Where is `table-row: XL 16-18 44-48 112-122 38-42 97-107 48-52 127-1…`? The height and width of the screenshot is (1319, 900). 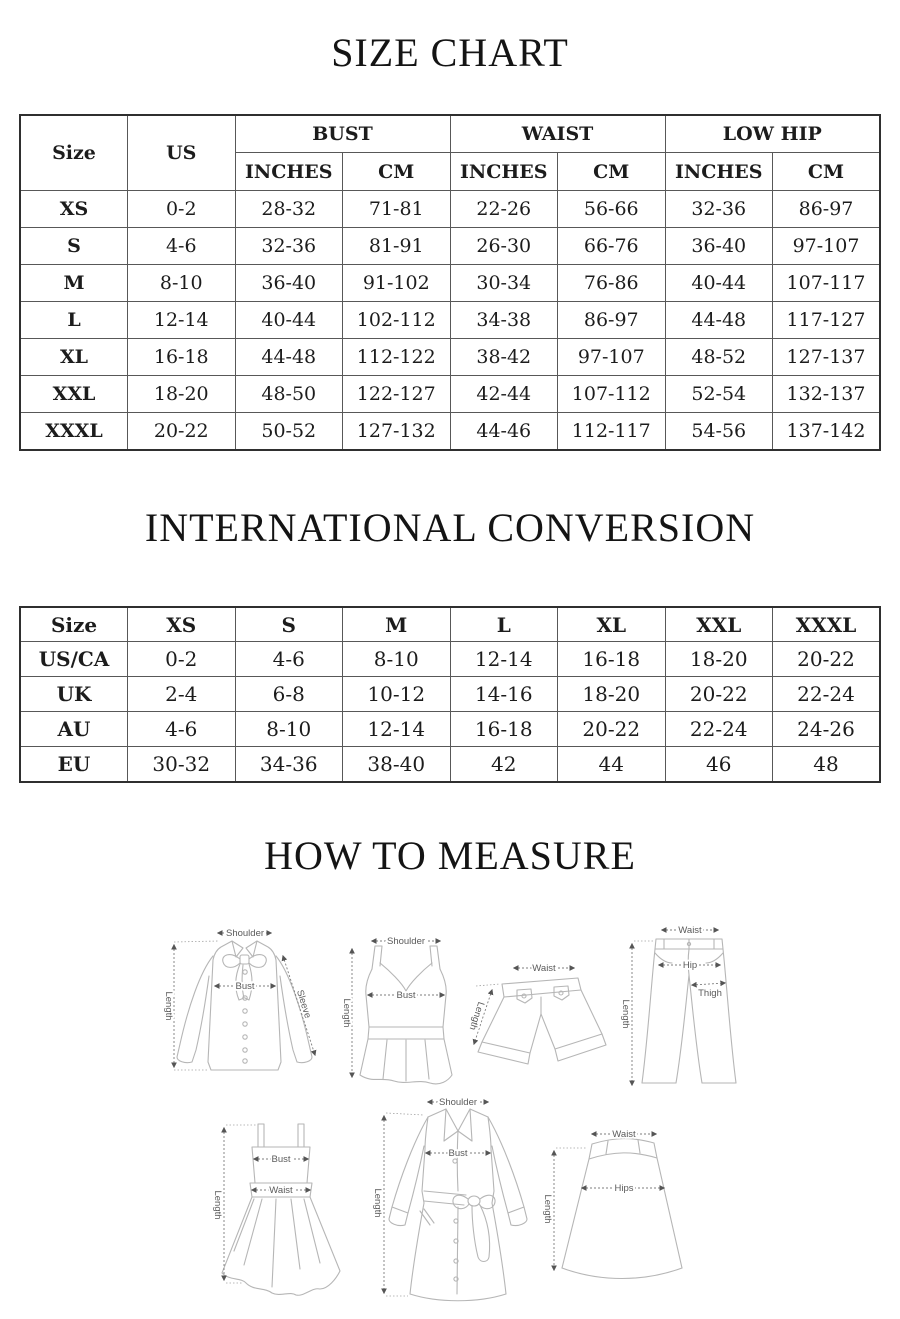 table-row: XL 16-18 44-48 112-122 38-42 97-107 48-52 127-1… is located at coordinates (450, 357).